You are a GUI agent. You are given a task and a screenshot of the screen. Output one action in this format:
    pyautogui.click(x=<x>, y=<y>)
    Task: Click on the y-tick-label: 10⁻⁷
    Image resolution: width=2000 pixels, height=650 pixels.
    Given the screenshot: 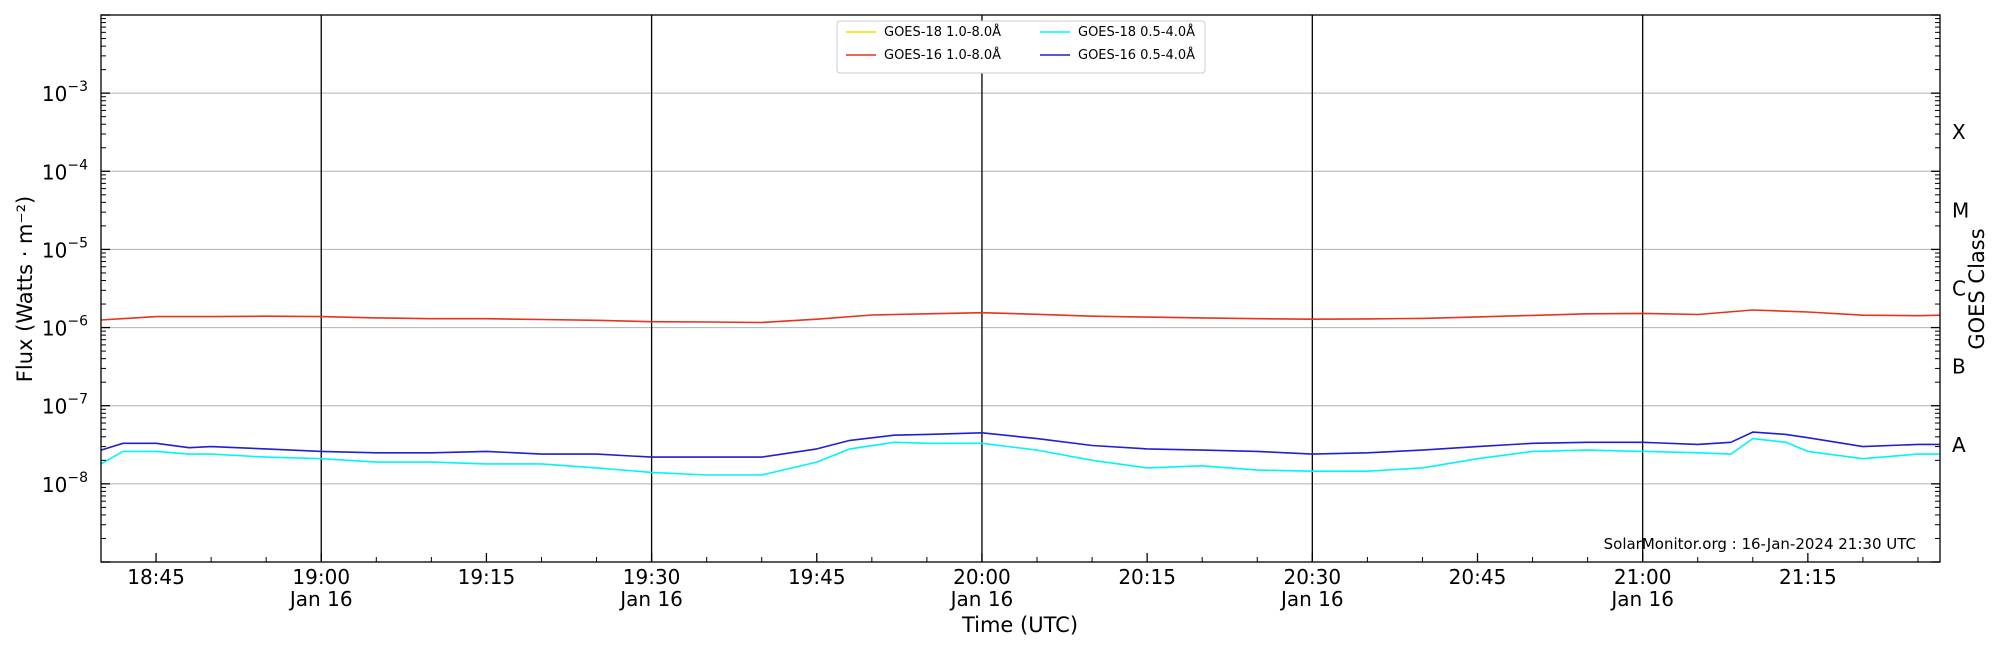 What is the action you would take?
    pyautogui.click(x=65, y=405)
    